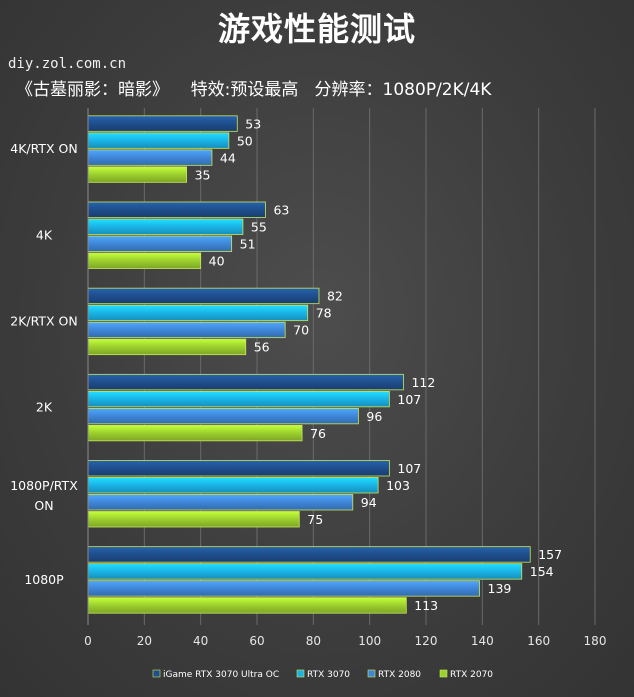  I want to click on bar-value-label: 75, so click(315, 519).